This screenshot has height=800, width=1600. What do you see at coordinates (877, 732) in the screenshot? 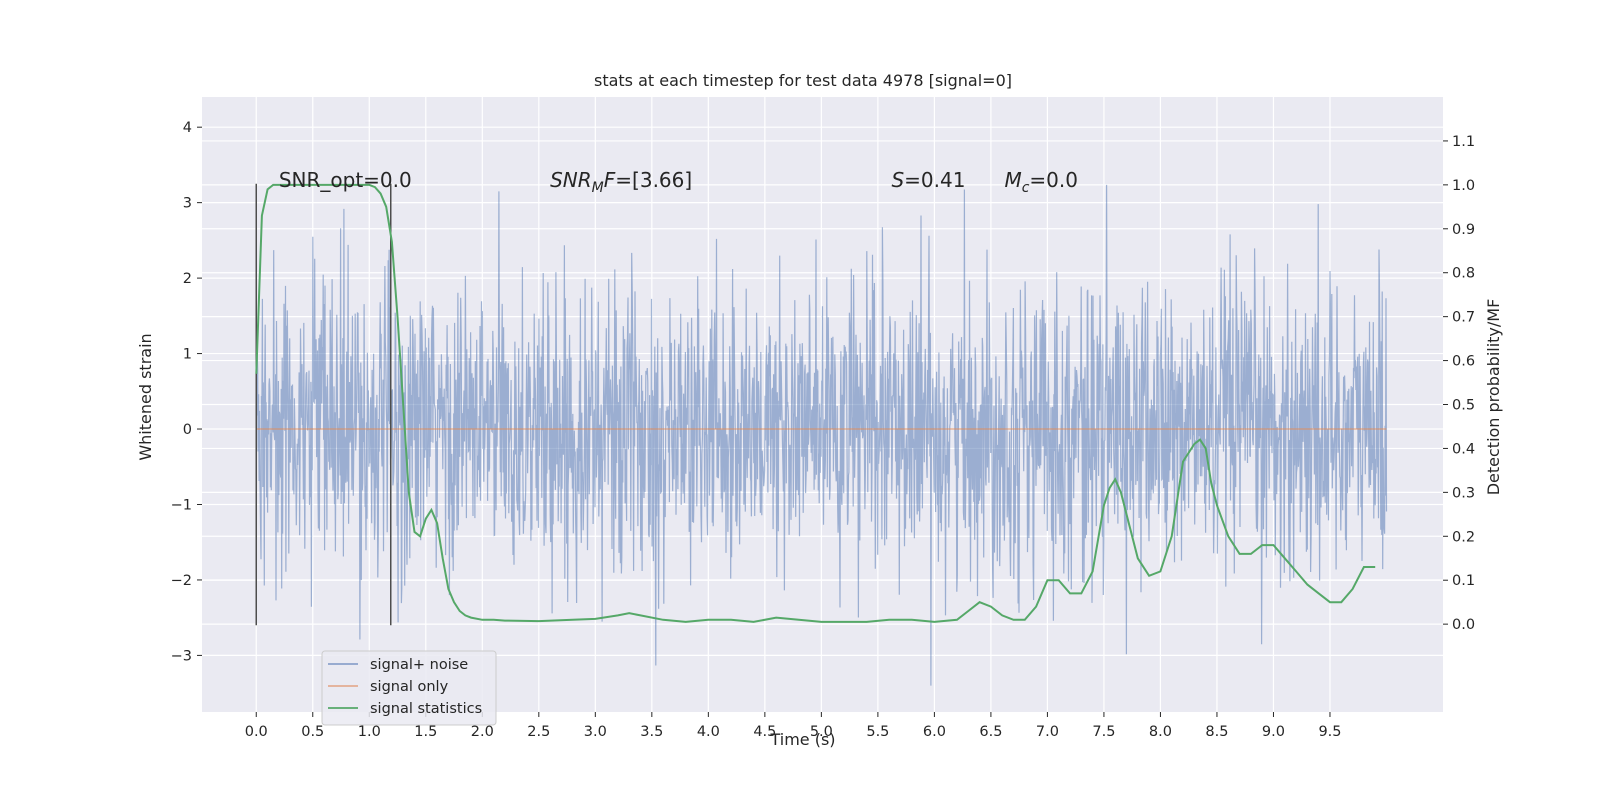
I see `x-tick-label: 5.5` at bounding box center [877, 732].